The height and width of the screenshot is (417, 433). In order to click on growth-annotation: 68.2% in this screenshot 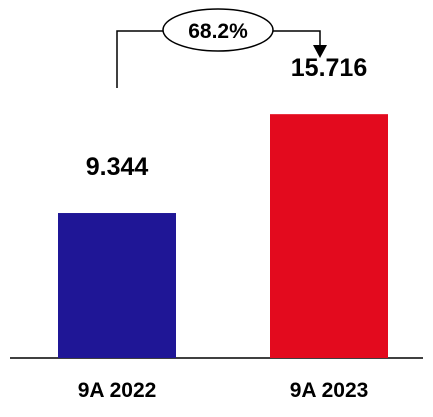, I will do `click(221, 48)`.